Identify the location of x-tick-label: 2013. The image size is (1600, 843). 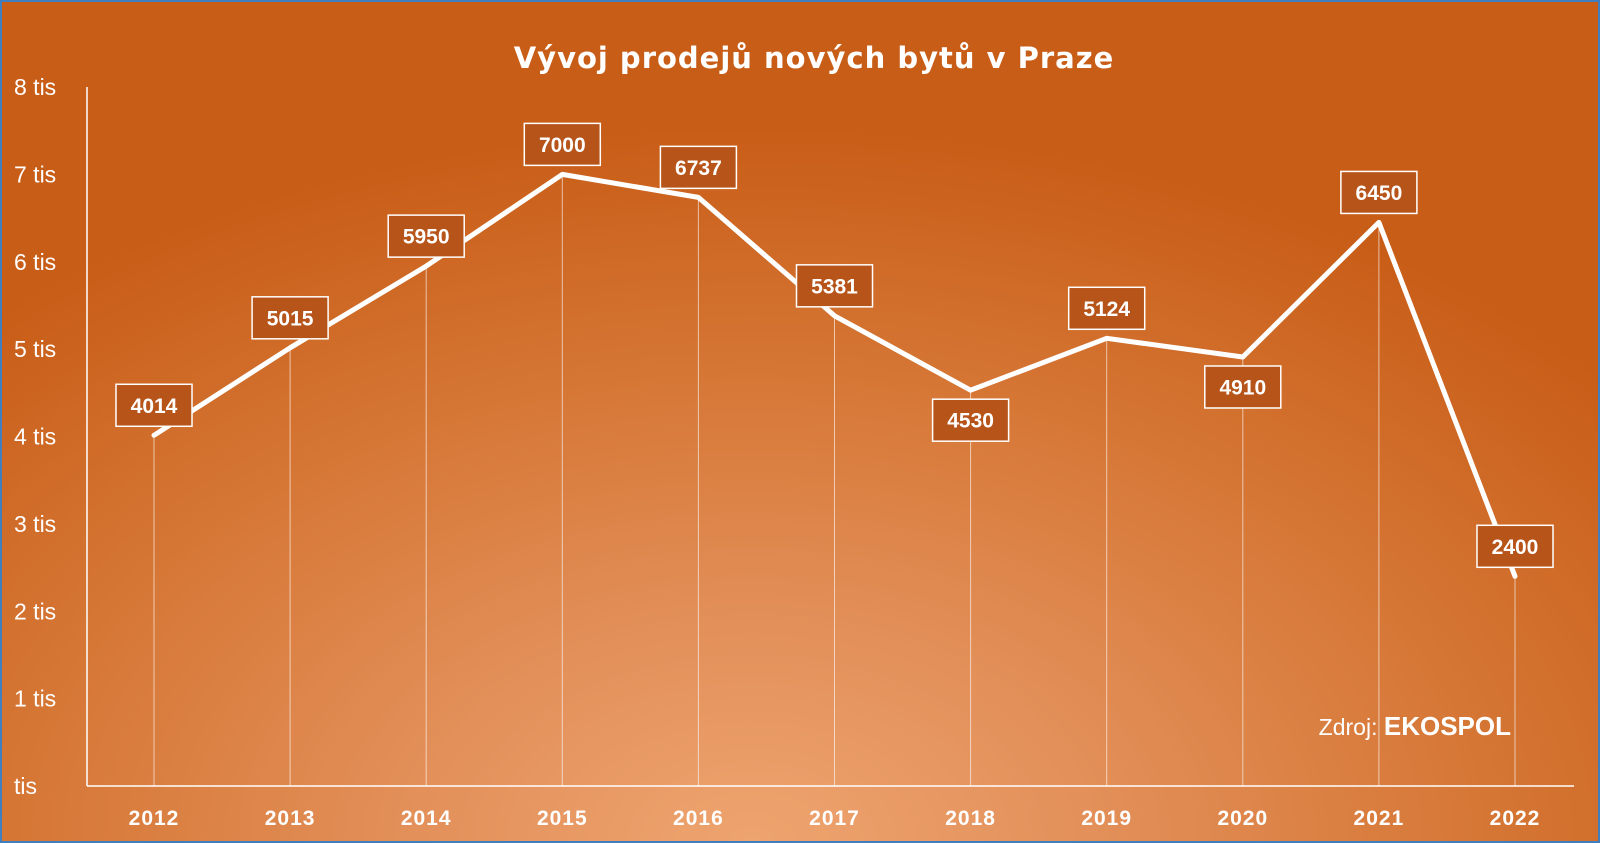
(290, 818).